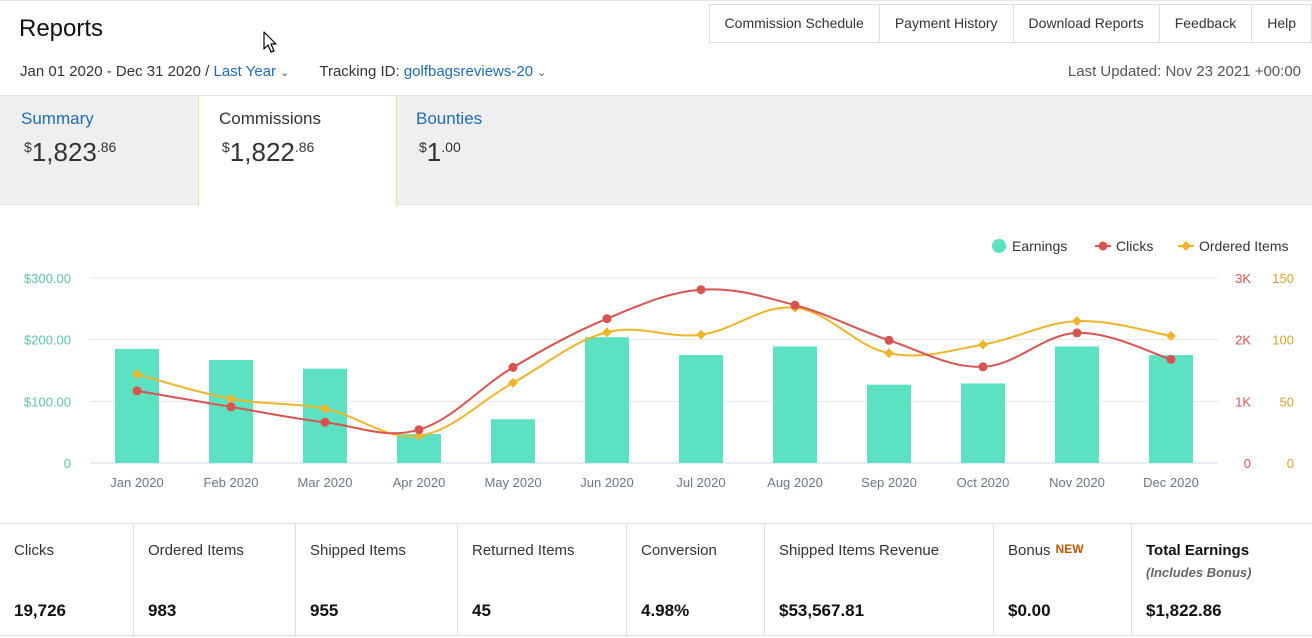 Image resolution: width=1312 pixels, height=638 pixels. What do you see at coordinates (512, 482) in the screenshot?
I see `x-tick-label: May 2020` at bounding box center [512, 482].